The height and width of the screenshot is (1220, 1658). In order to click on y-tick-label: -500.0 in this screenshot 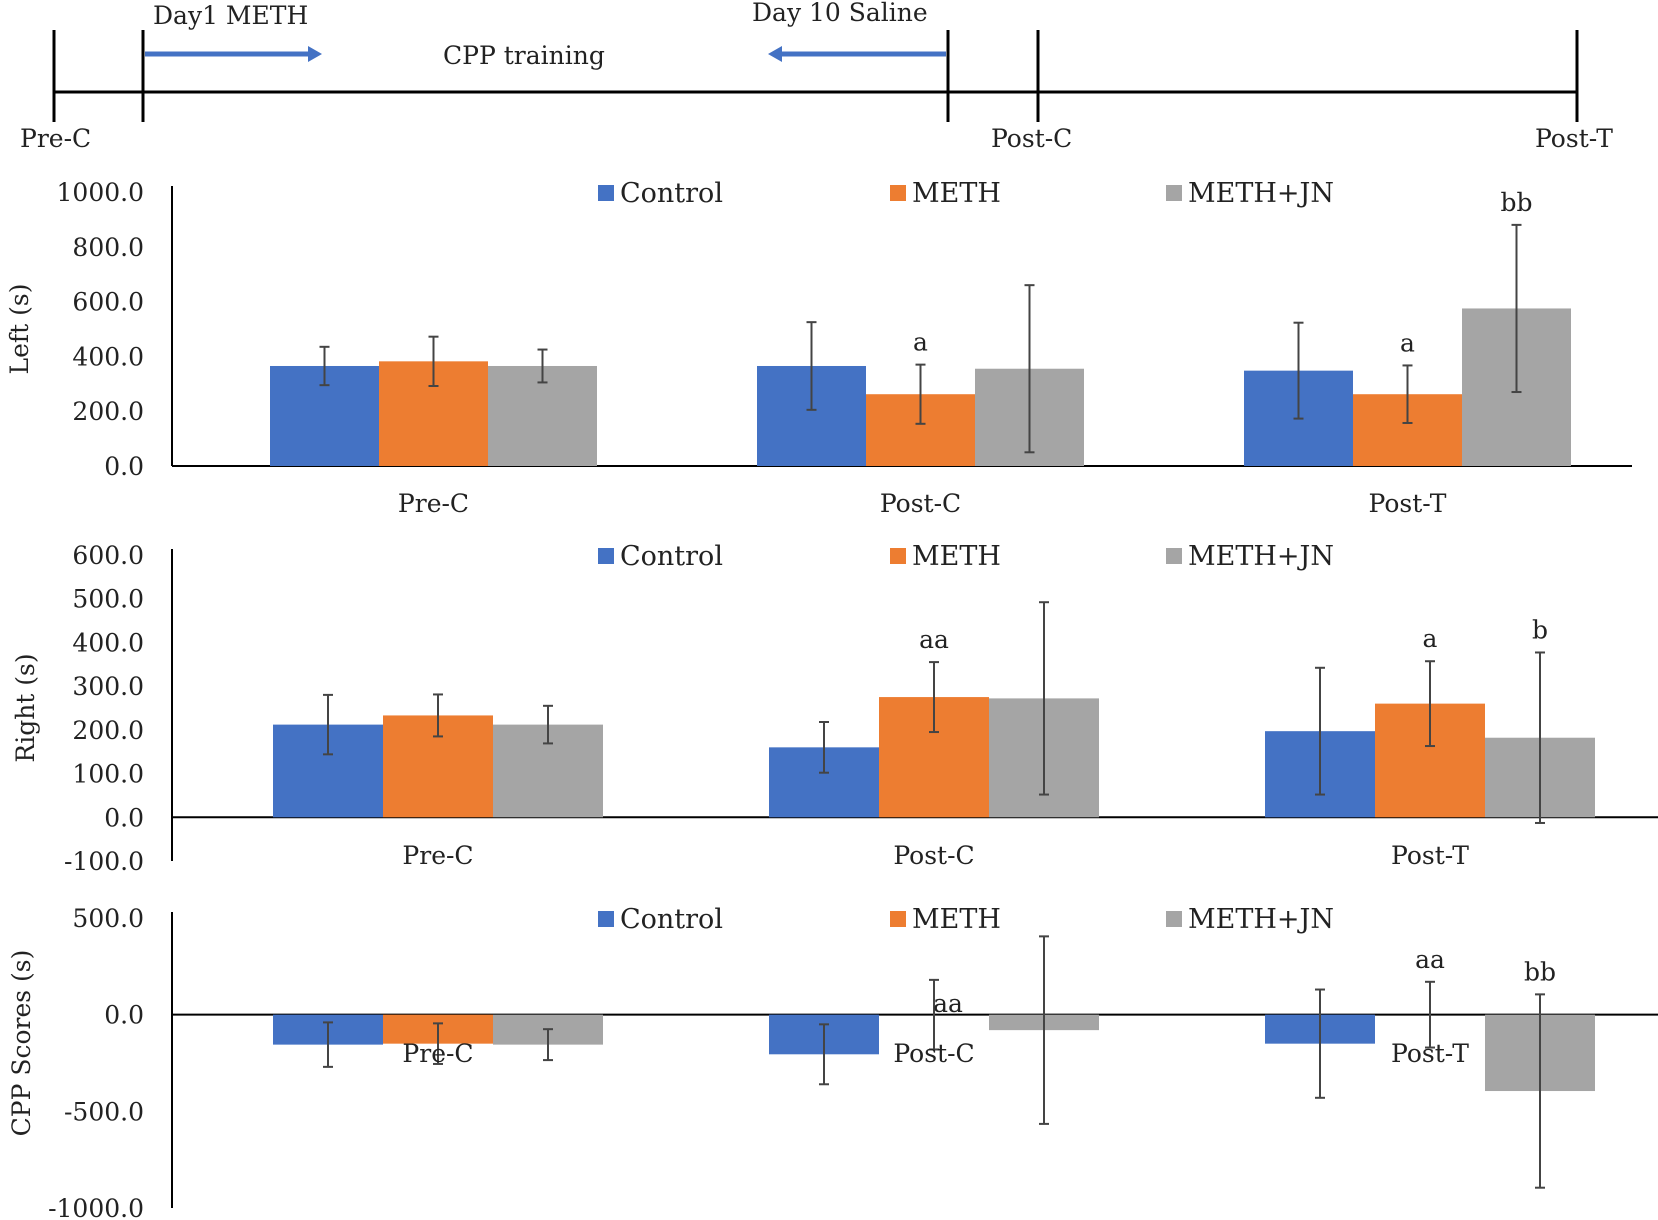, I will do `click(104, 1111)`.